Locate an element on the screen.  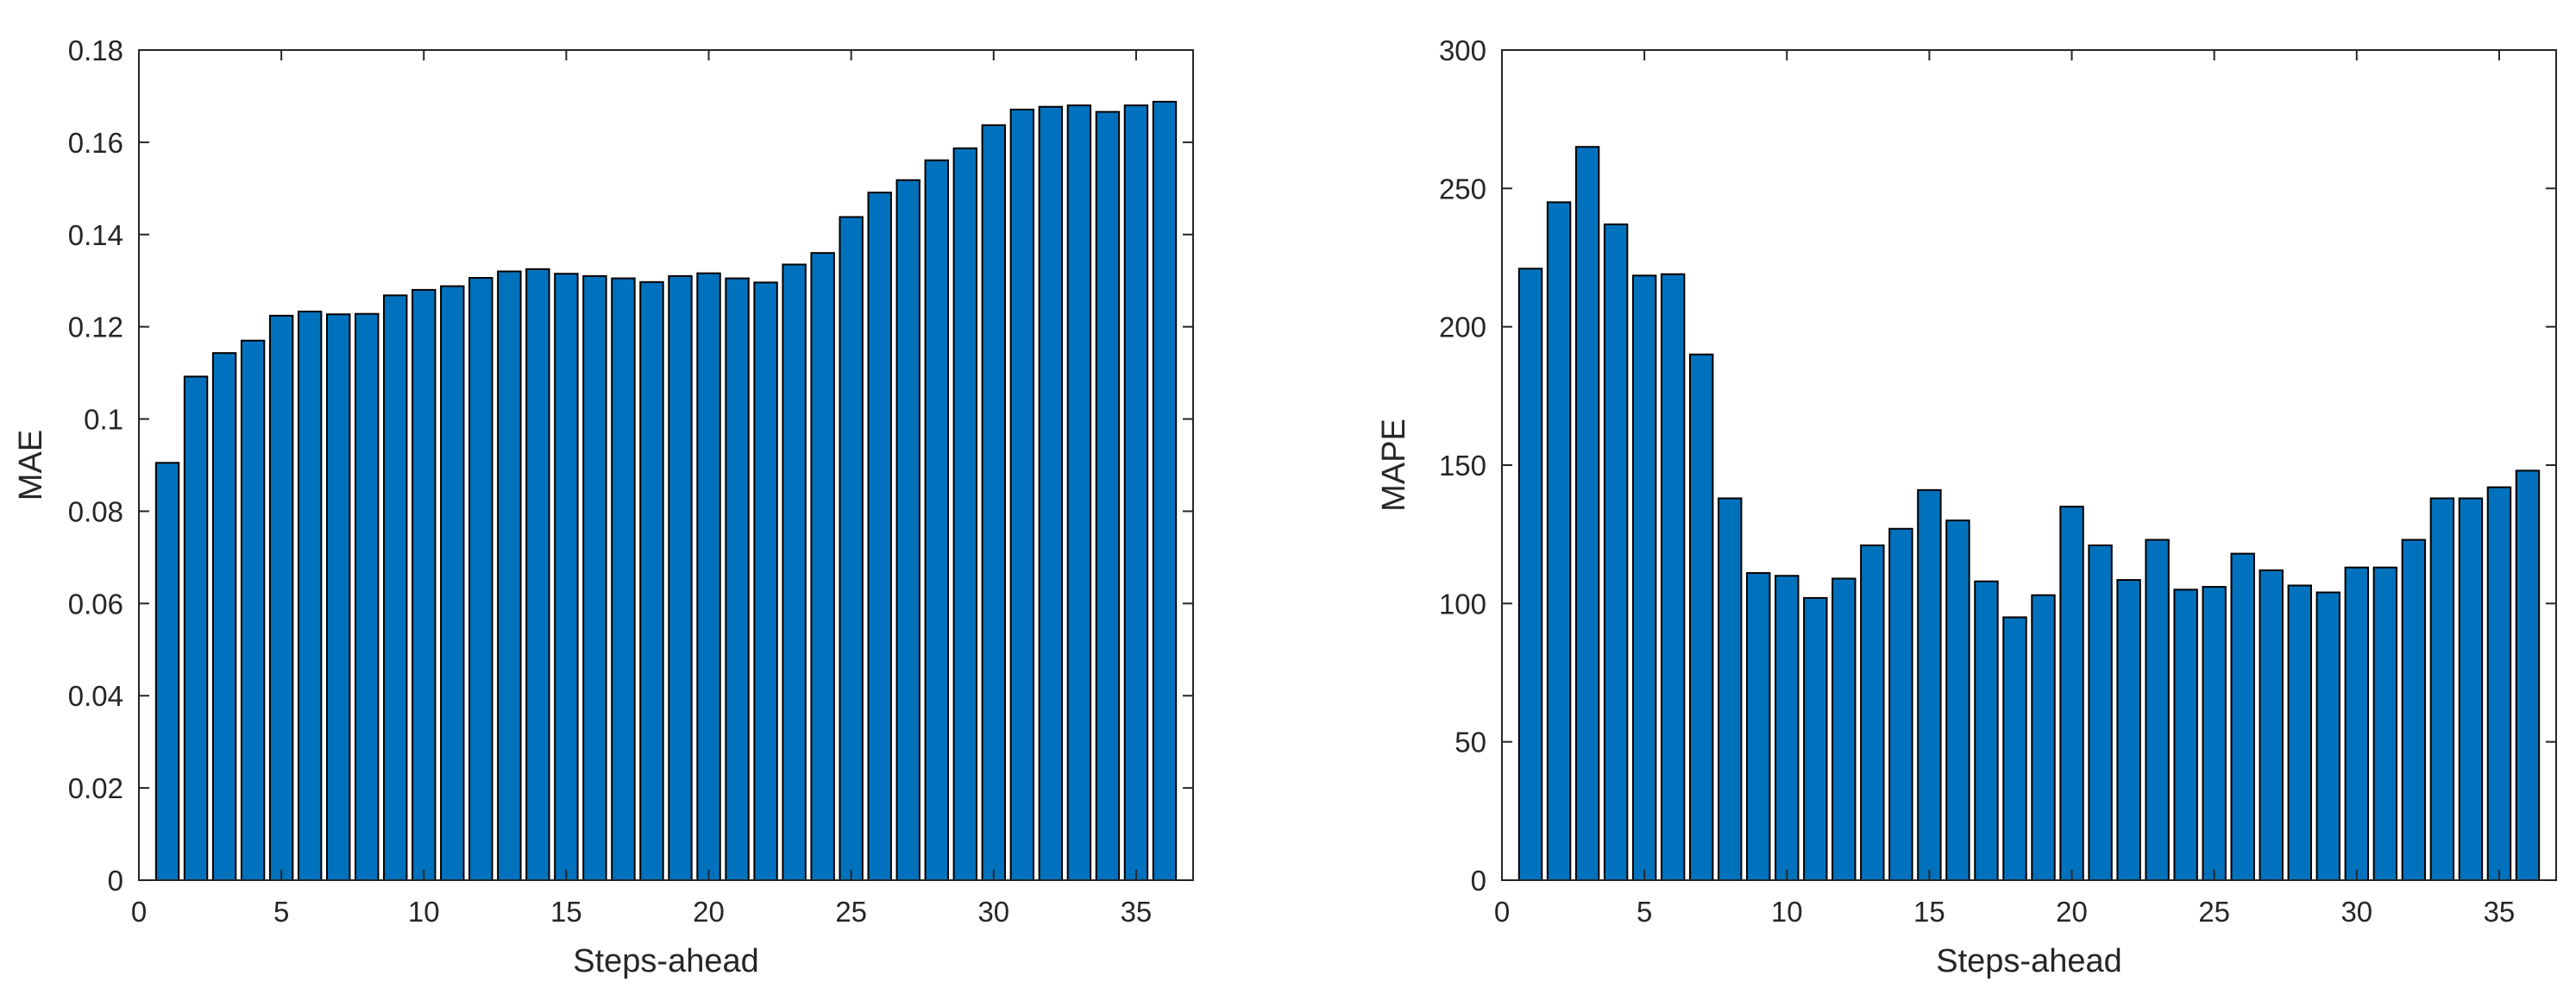
mape-y-tick-label: 0 is located at coordinates (1478, 881).